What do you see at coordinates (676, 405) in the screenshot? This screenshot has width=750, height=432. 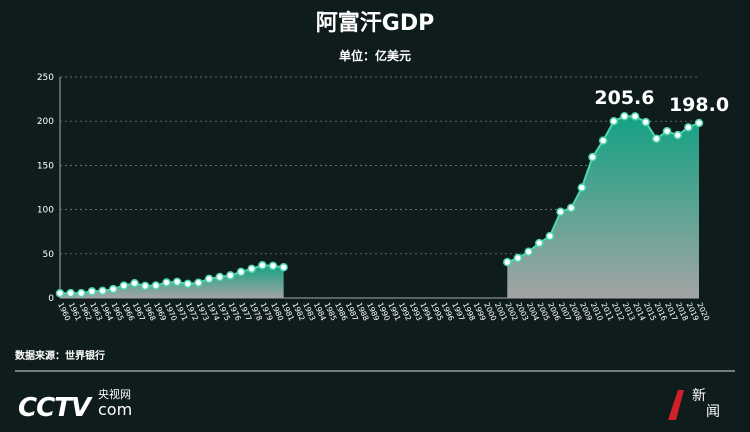 I see `news-icon` at bounding box center [676, 405].